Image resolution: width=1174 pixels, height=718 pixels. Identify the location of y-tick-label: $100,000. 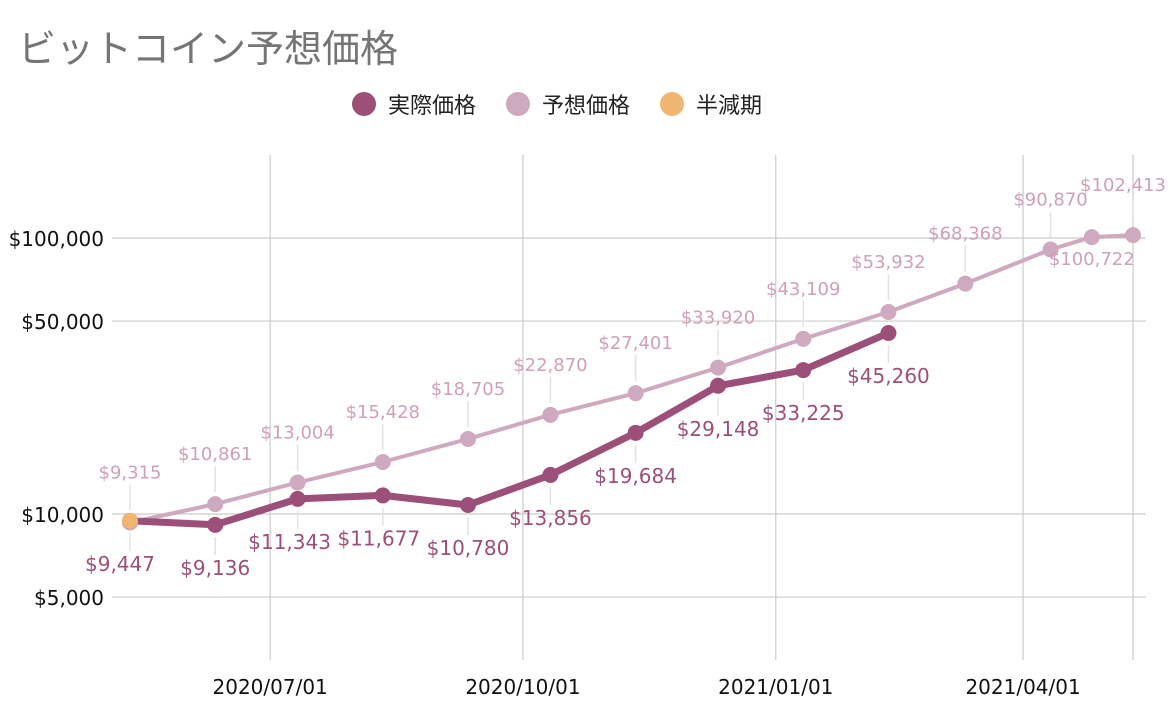
(56, 239).